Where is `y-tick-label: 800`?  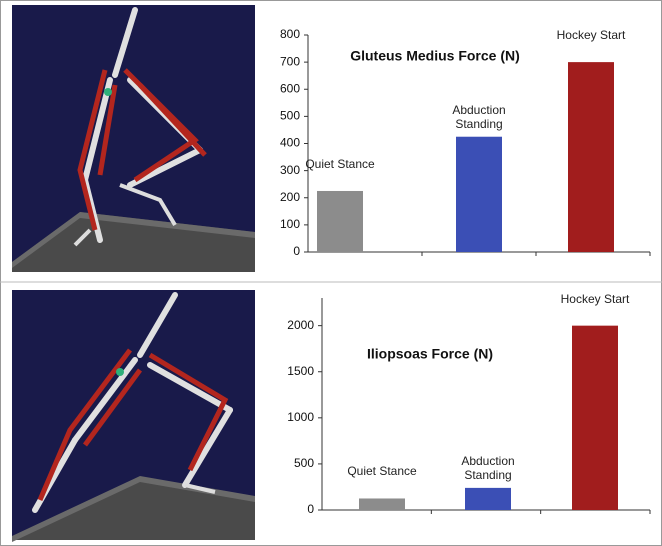
y-tick-label: 800 is located at coordinates (290, 34).